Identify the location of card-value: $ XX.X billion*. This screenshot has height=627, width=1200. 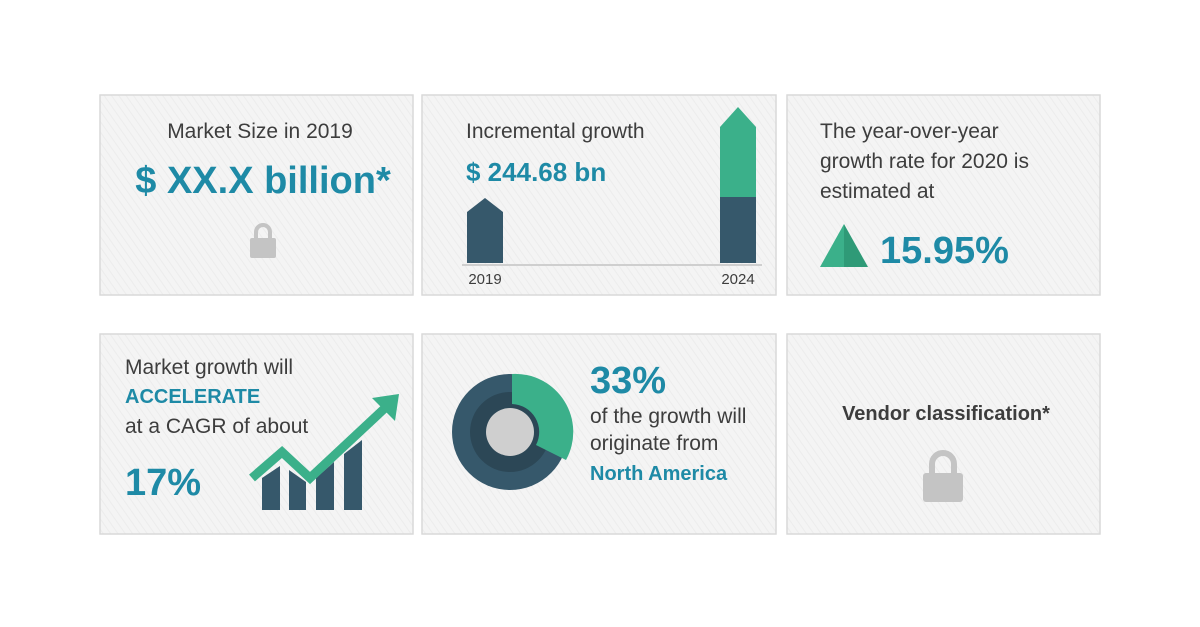
(263, 181).